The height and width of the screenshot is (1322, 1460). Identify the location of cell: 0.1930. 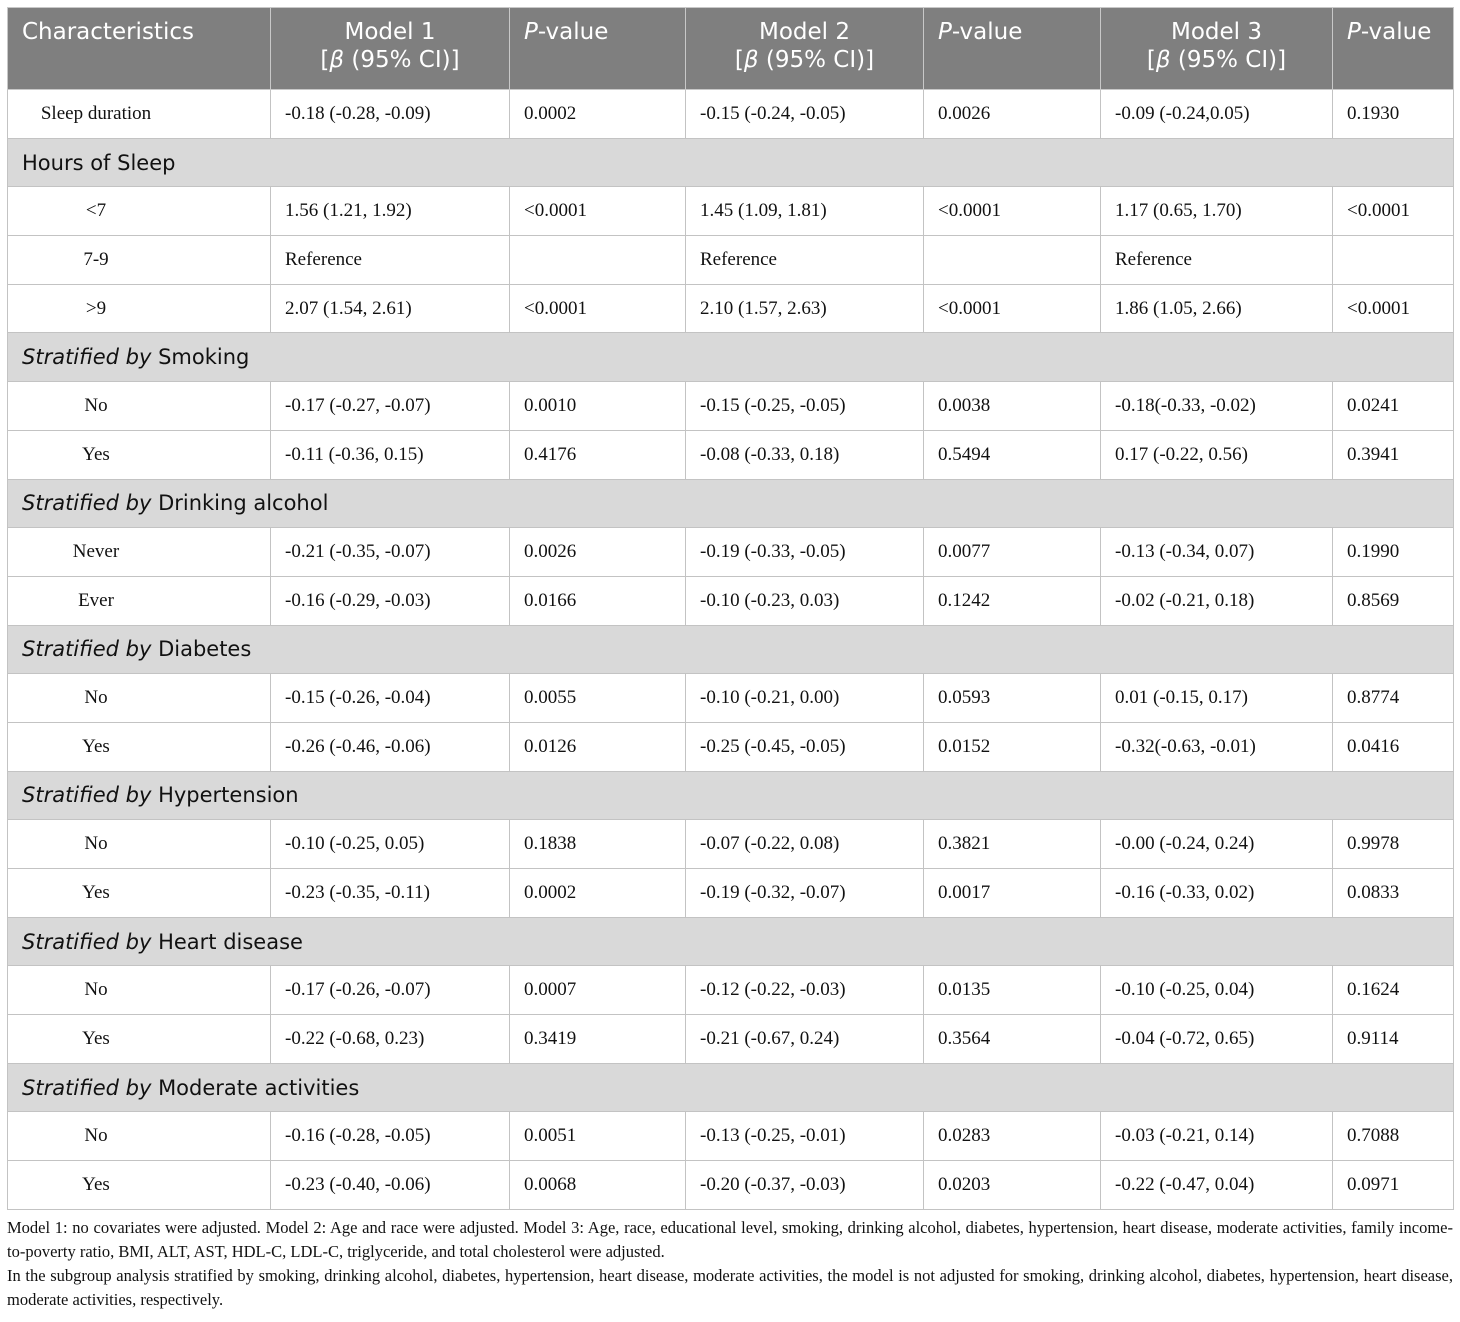
(1393, 114).